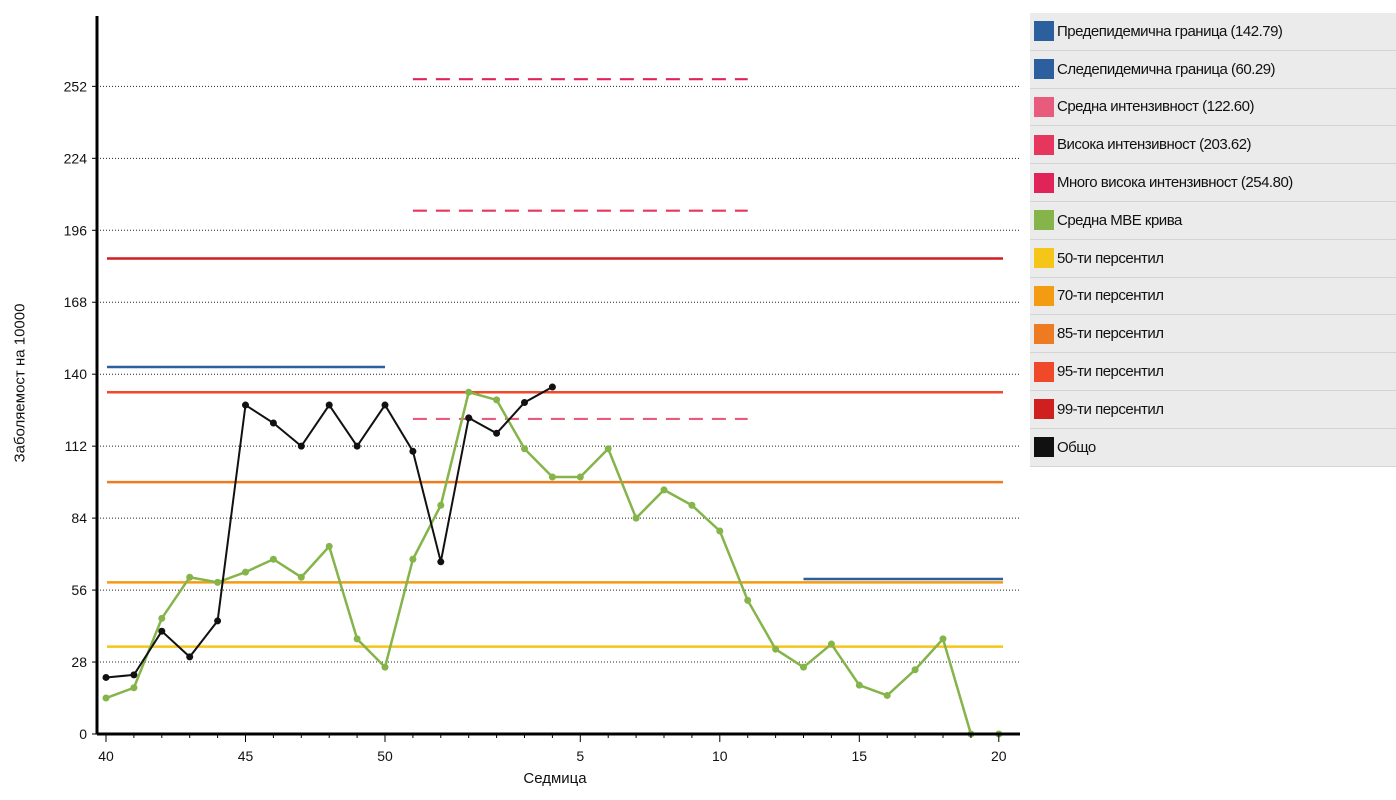  Describe the element at coordinates (1213, 258) in the screenshot. I see `legend-item: 50-ти персентил` at that location.